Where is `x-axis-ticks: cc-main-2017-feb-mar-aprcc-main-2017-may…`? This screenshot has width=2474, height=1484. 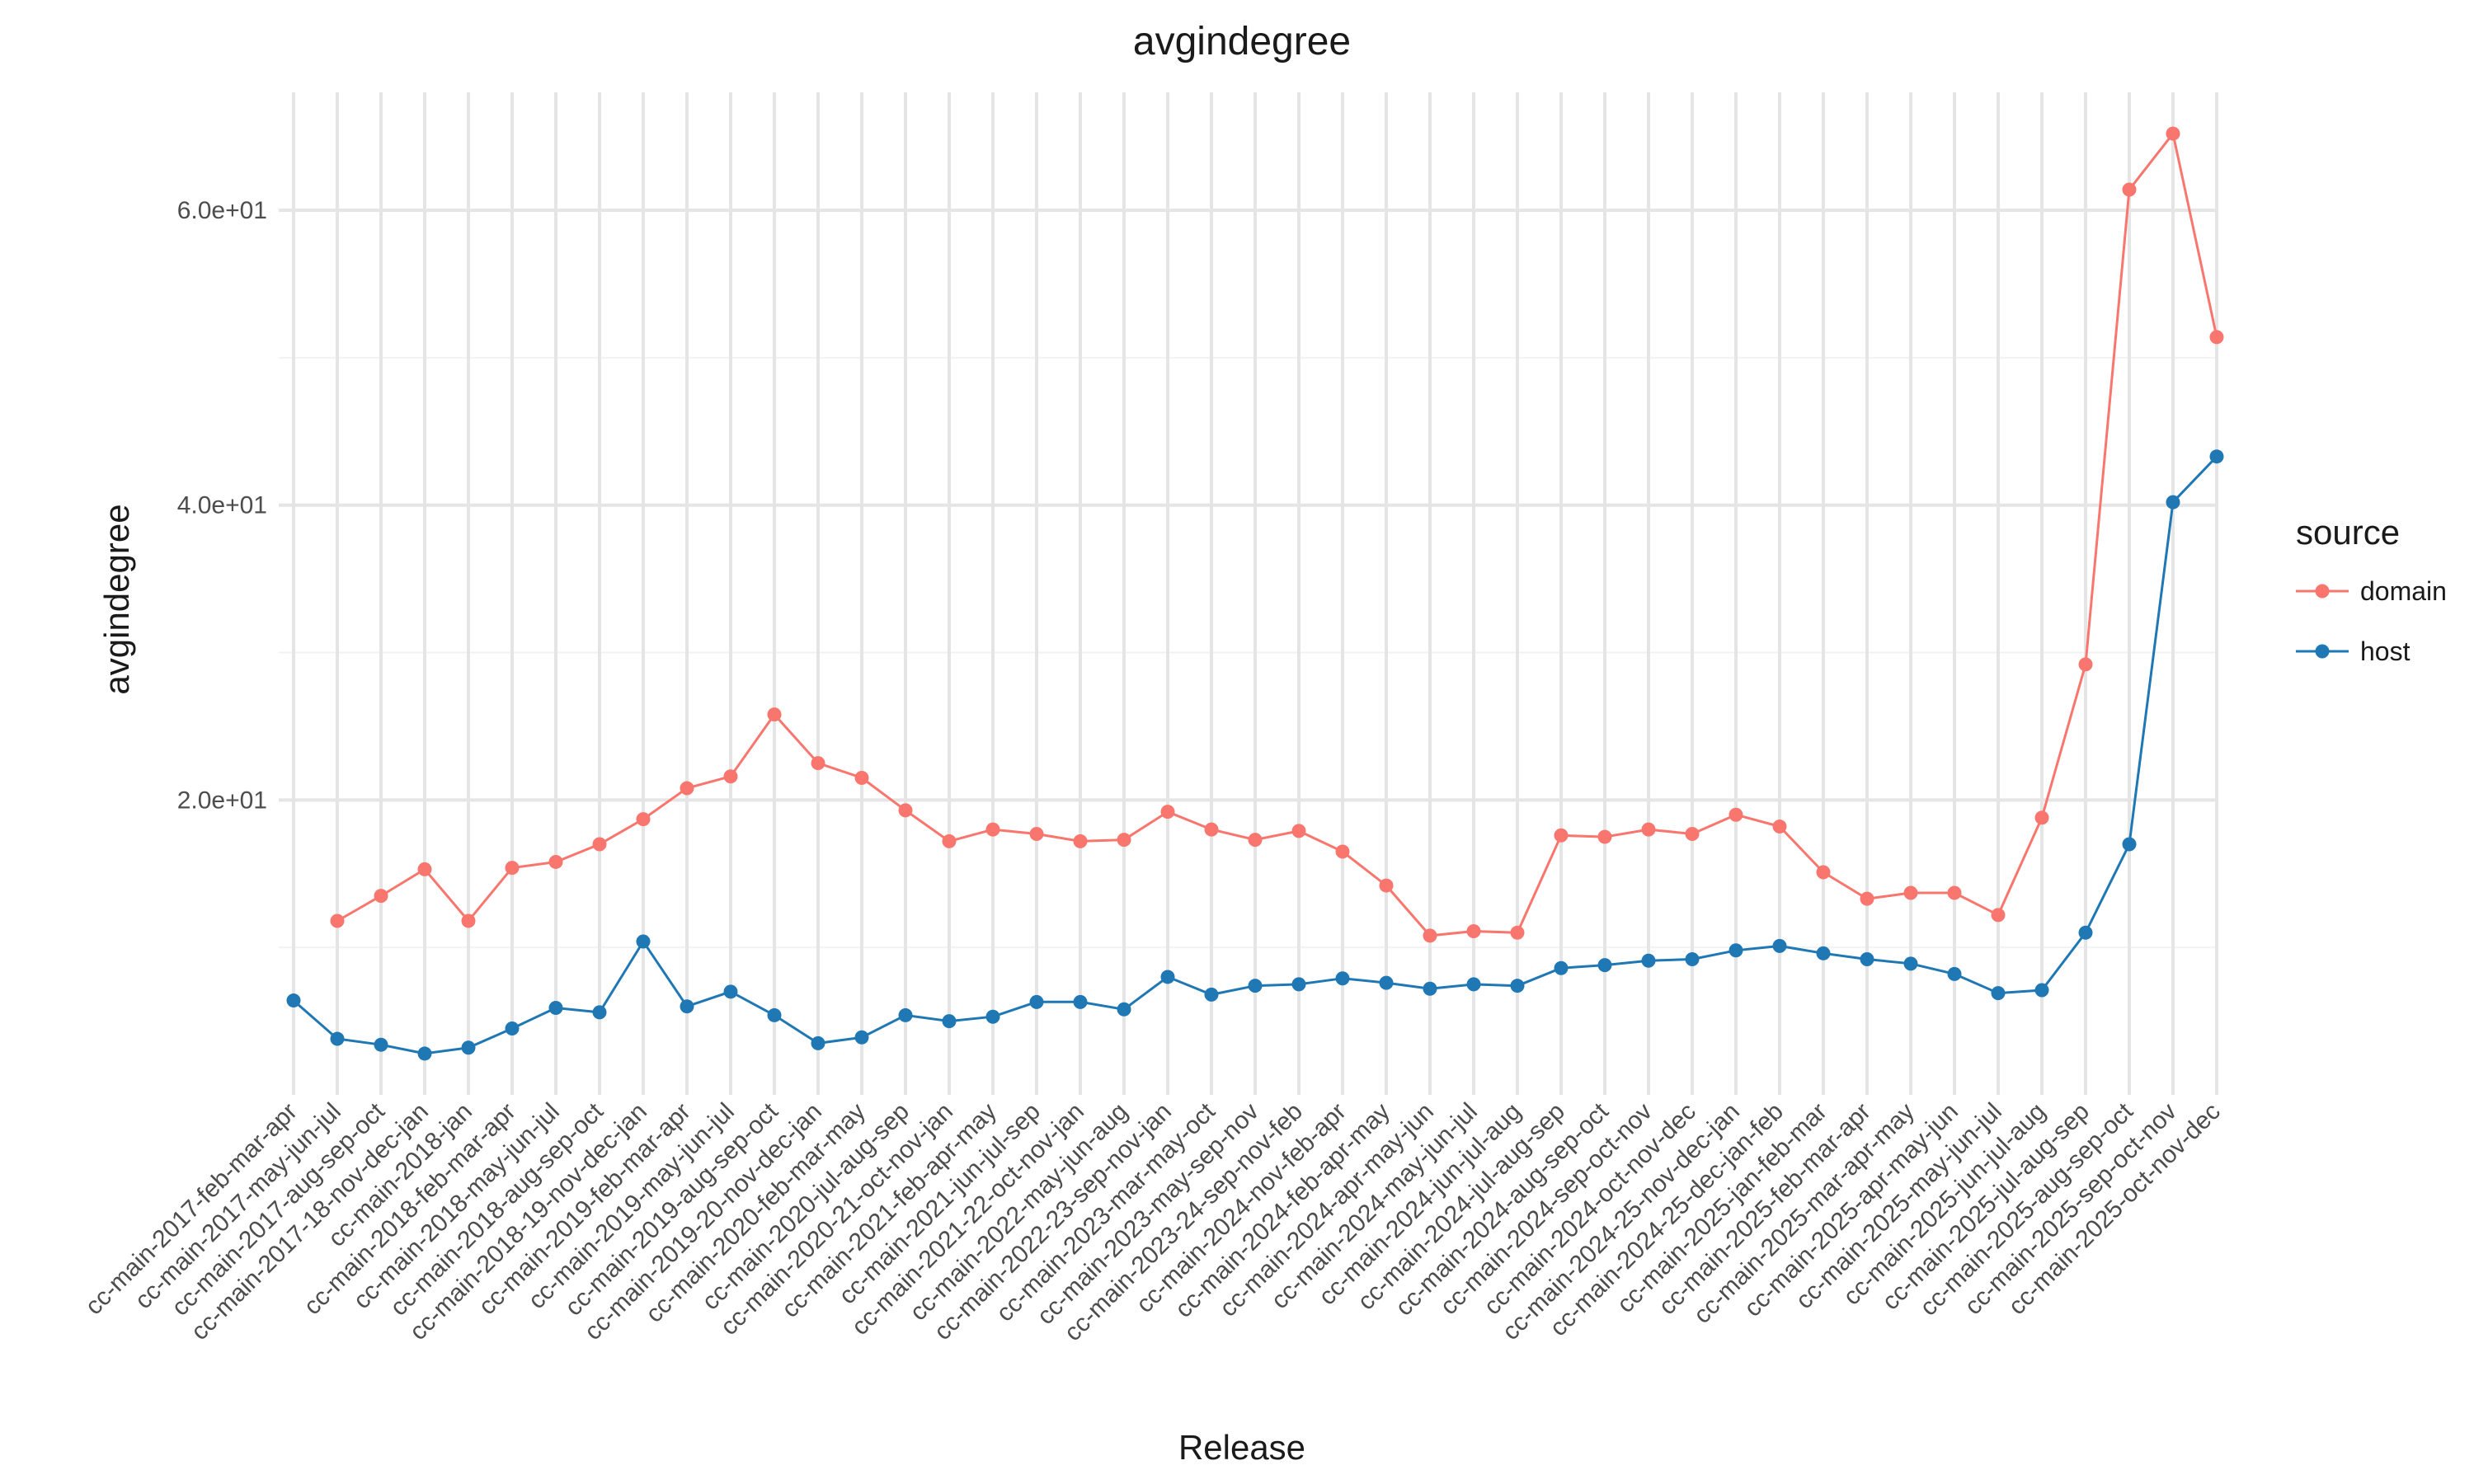 x-axis-ticks: cc-main-2017-feb-mar-aprcc-main-2017-may… is located at coordinates (1153, 1221).